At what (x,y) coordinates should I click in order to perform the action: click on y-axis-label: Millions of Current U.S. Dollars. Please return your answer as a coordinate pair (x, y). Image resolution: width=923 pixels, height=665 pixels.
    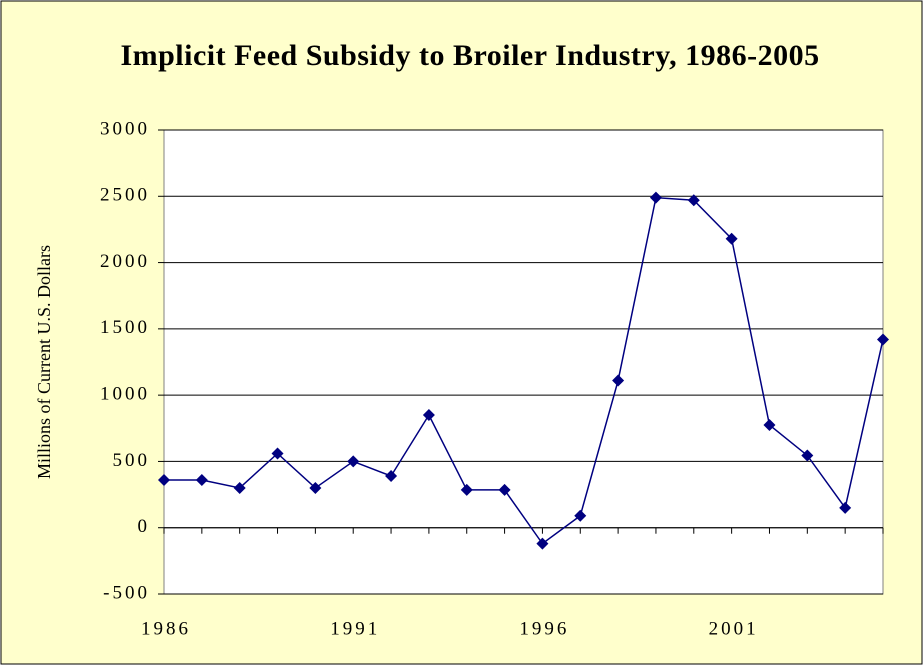
    Looking at the image, I should click on (44, 362).